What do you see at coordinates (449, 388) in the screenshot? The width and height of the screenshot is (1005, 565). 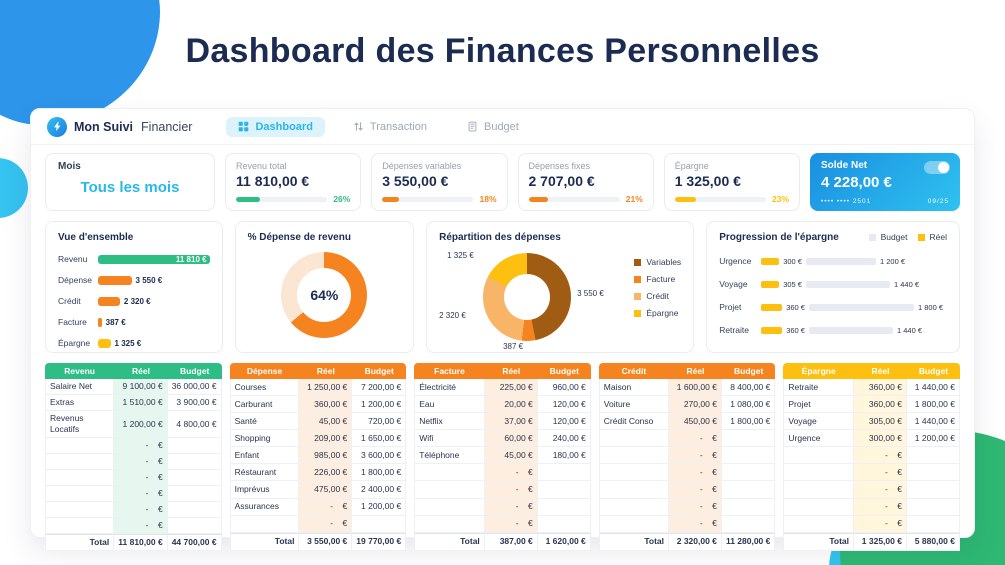 I see `cell-category: Électricité` at bounding box center [449, 388].